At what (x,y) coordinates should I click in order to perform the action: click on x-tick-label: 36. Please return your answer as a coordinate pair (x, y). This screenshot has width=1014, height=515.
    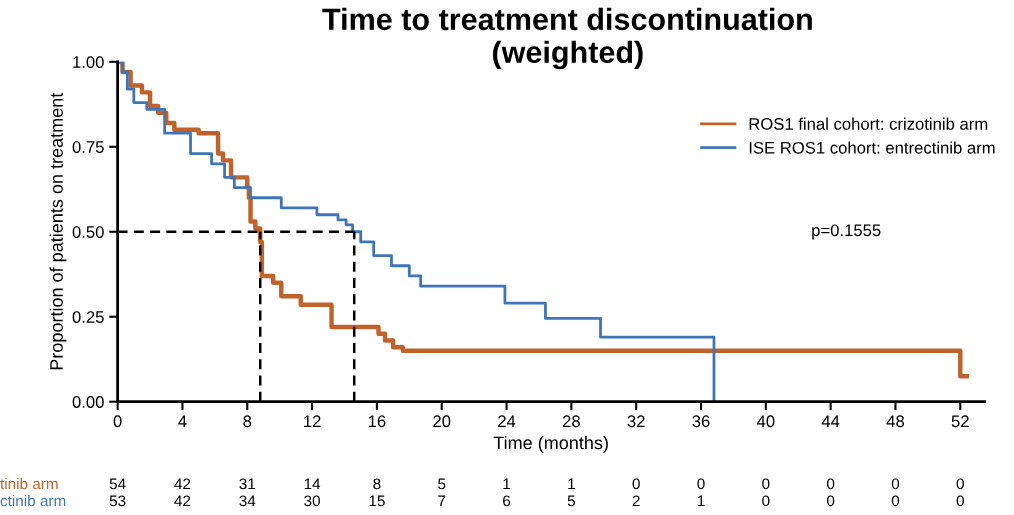
    Looking at the image, I should click on (701, 421).